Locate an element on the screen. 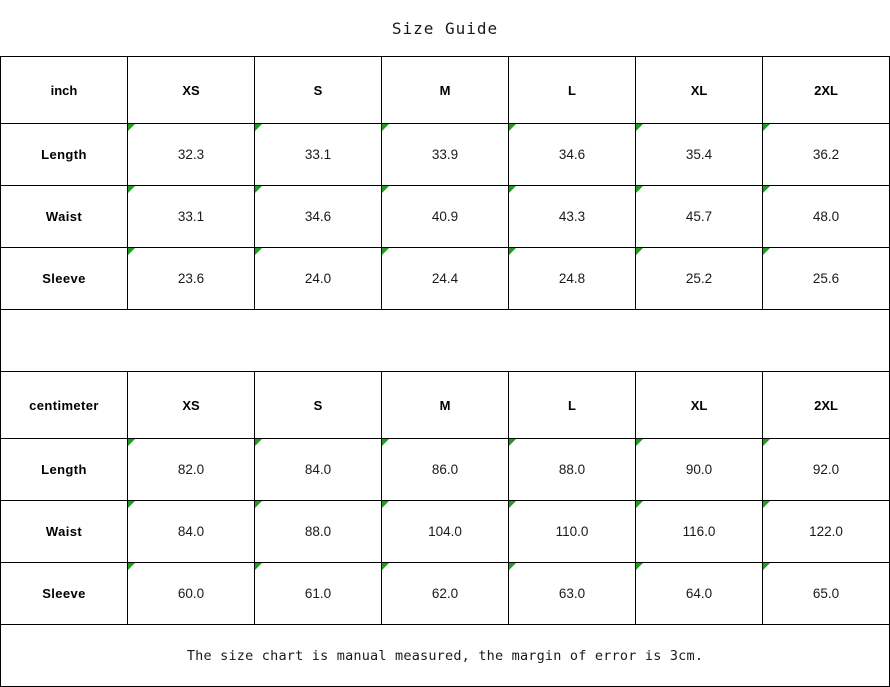 This screenshot has width=890, height=687. size-header-cm-xs: XS is located at coordinates (191, 405).